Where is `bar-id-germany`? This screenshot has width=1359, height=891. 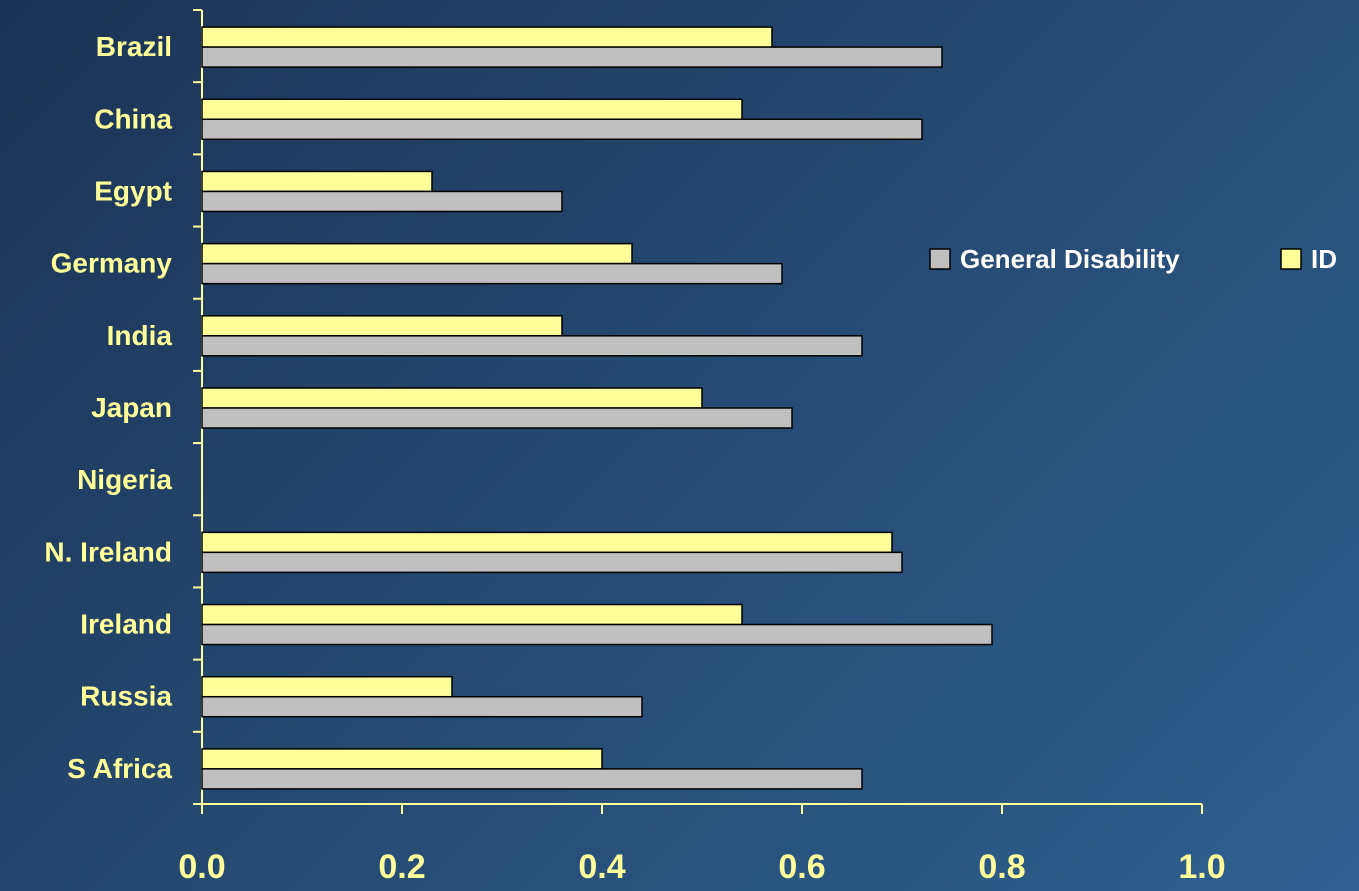 bar-id-germany is located at coordinates (417, 253).